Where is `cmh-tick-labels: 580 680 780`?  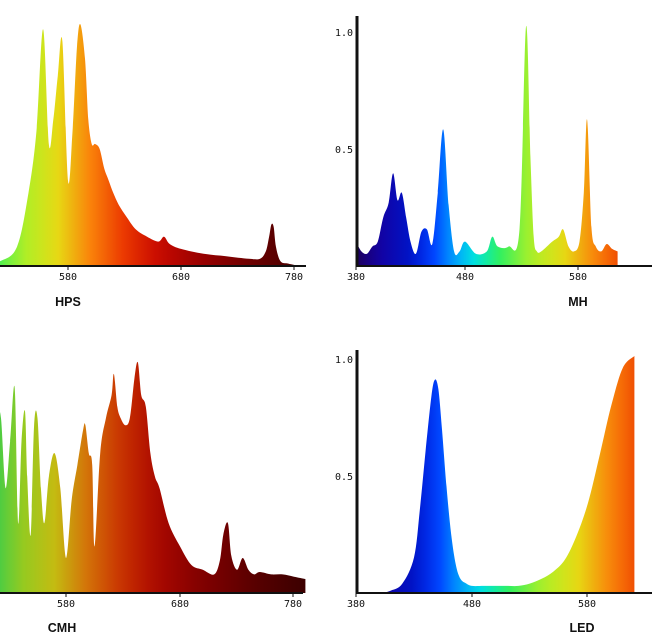
cmh-tick-labels: 580 680 780 is located at coordinates (179, 601).